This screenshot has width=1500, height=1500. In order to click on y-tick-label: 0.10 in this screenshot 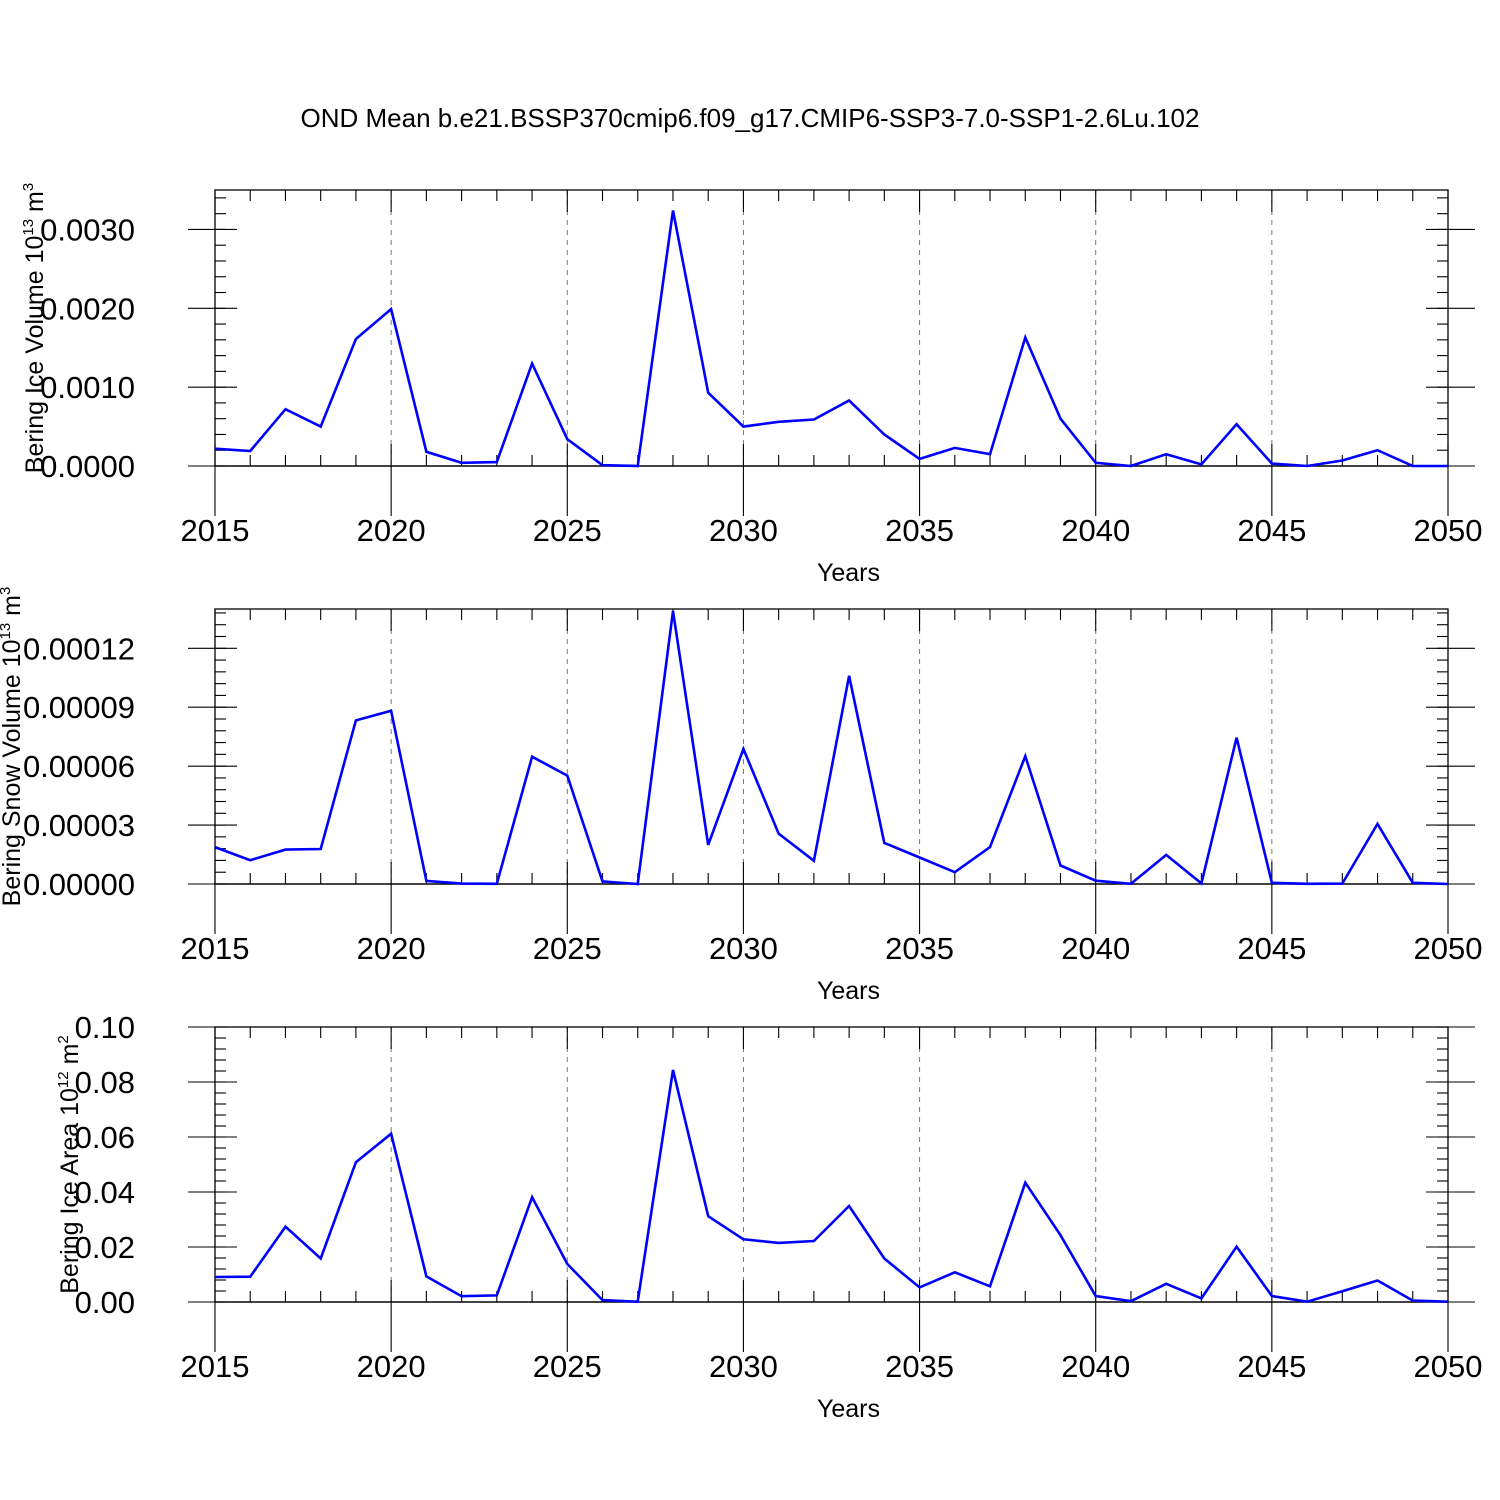, I will do `click(105, 1027)`.